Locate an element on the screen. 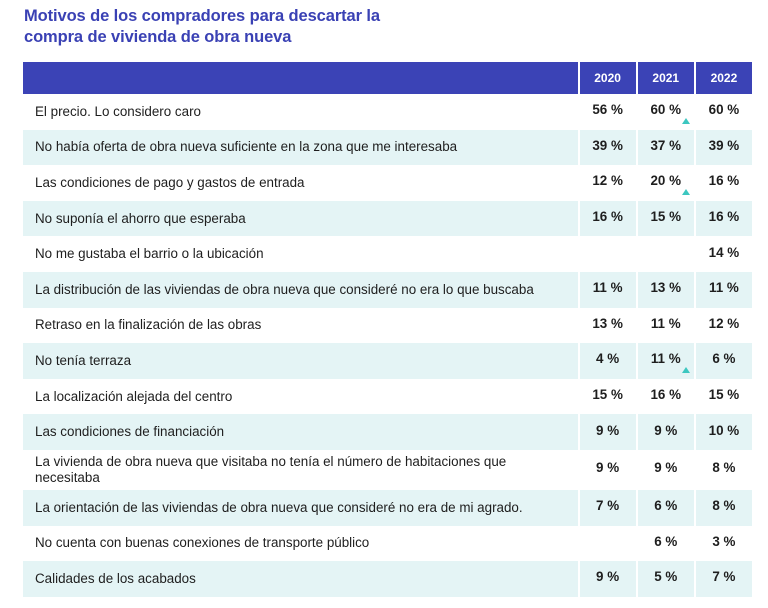  value-text: 14 % is located at coordinates (724, 252).